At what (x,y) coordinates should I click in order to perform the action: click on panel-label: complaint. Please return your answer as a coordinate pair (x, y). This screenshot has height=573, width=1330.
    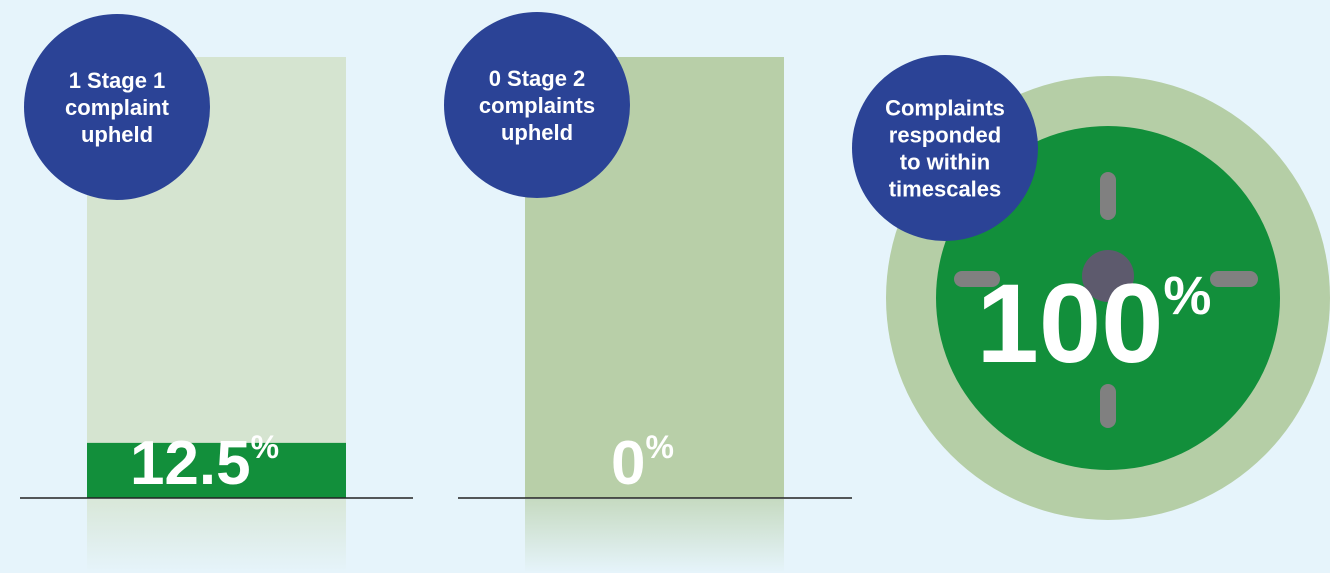
    Looking at the image, I should click on (117, 107).